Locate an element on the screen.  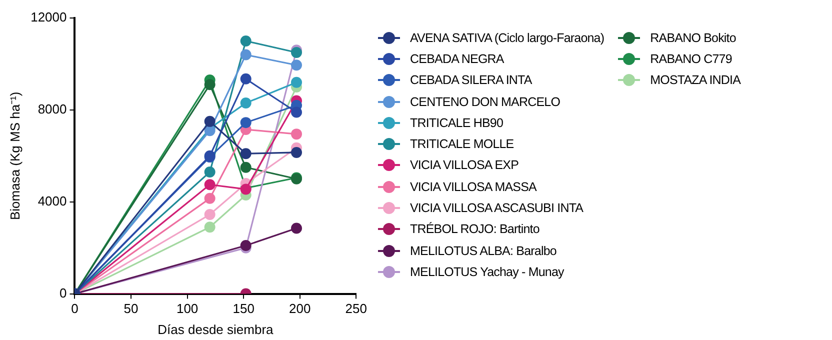
legend-label: AVENA SATIVA (Ciclo largo-Faraona) is located at coordinates (507, 37).